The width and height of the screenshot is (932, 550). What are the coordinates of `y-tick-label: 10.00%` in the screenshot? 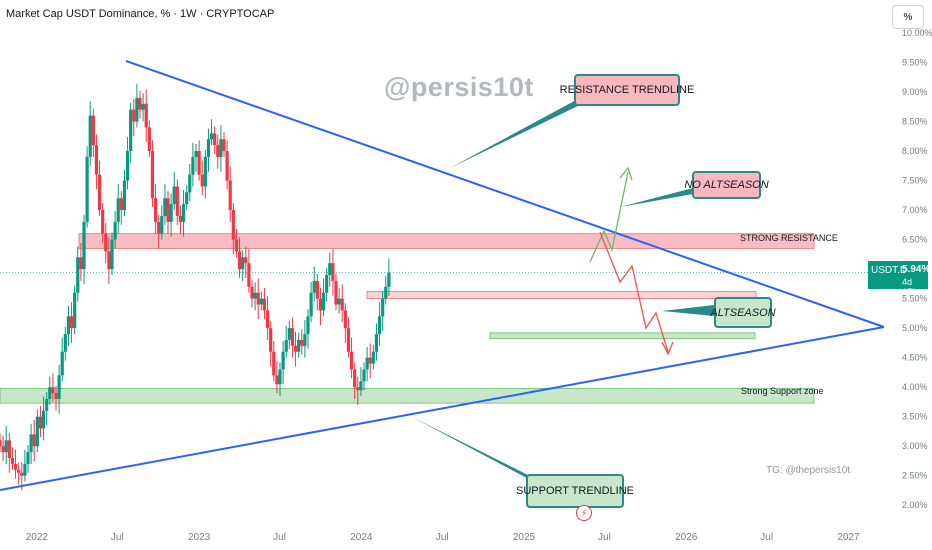 It's located at (917, 33).